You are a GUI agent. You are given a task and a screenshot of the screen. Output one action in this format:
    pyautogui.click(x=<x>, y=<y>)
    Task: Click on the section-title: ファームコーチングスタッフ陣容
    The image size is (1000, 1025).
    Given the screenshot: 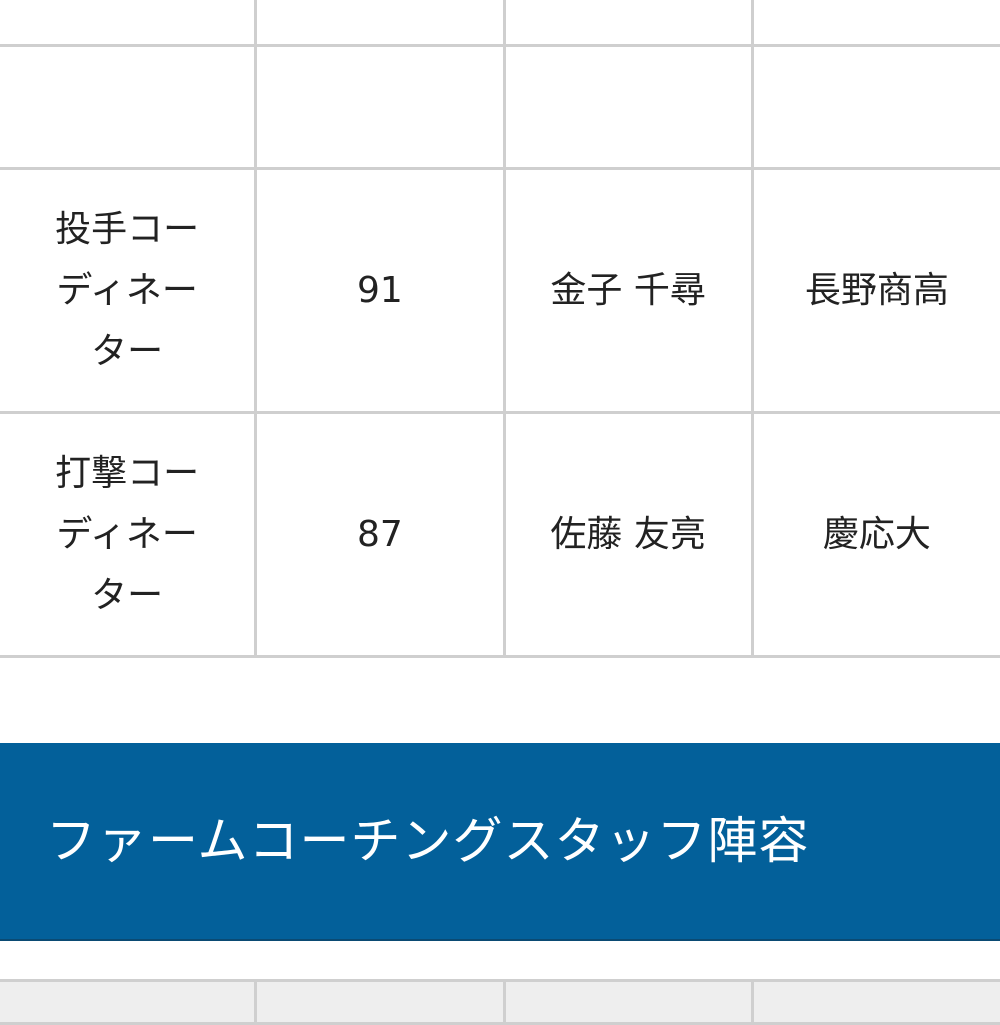 What is the action you would take?
    pyautogui.click(x=428, y=841)
    